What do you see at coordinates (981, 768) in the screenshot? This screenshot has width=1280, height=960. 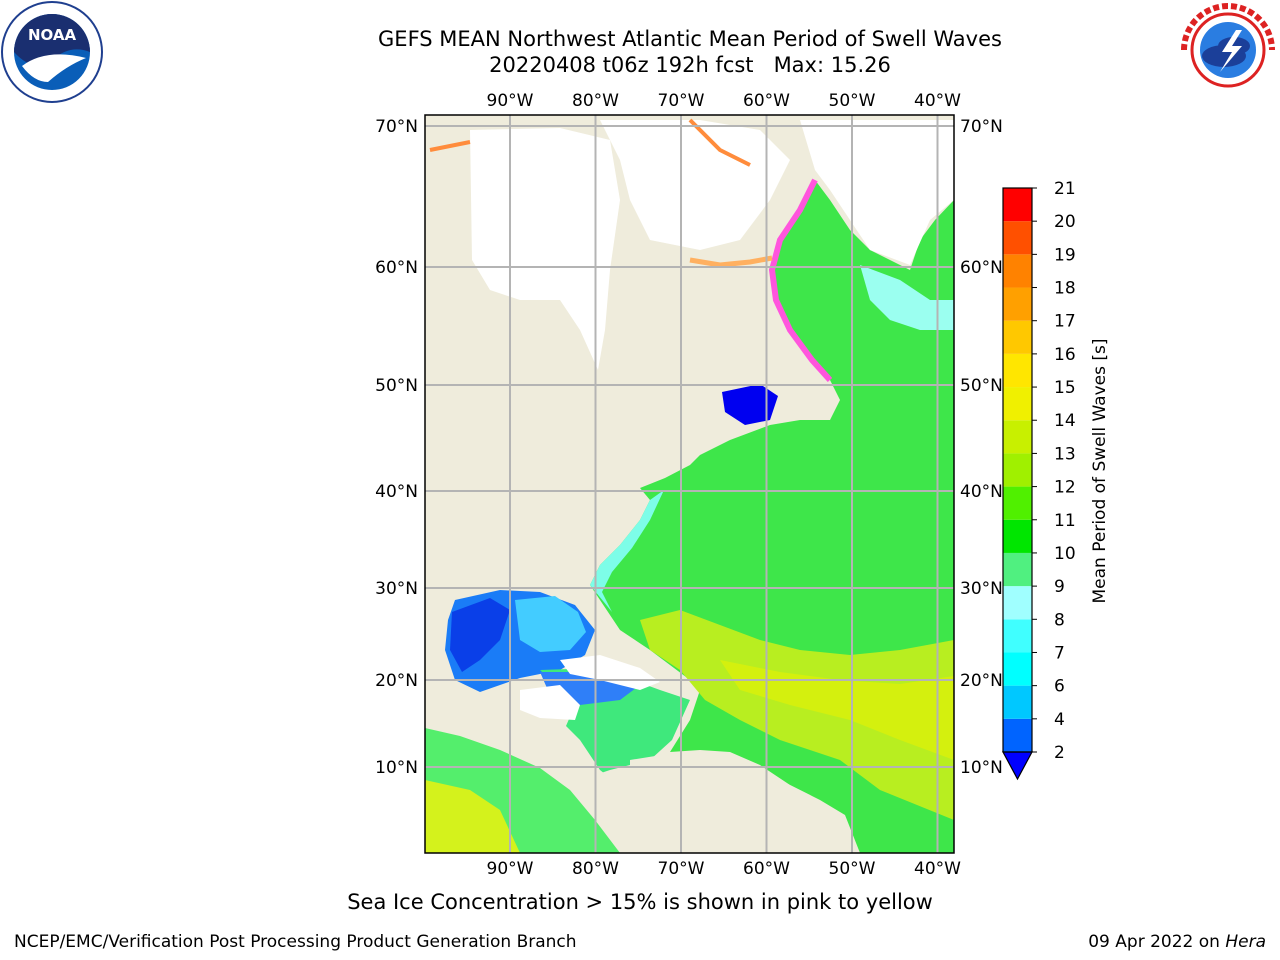 I see `lat-label-right: 10°N` at bounding box center [981, 768].